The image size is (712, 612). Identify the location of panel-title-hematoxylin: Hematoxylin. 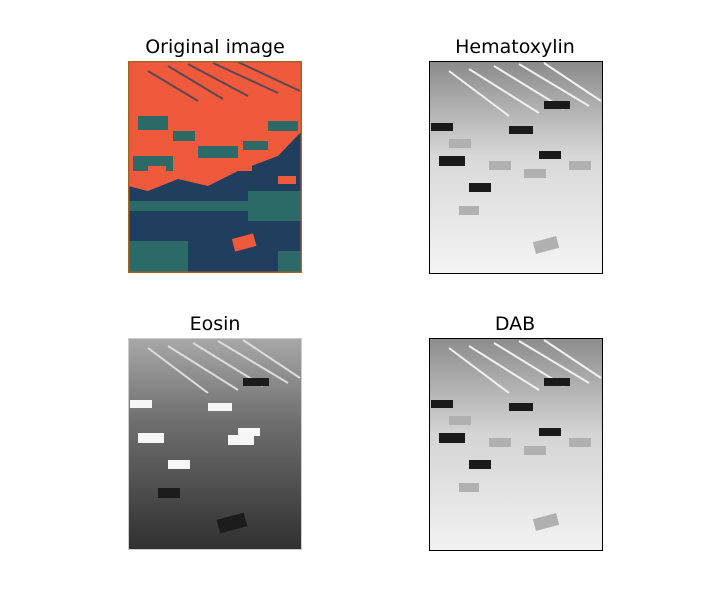
(515, 47).